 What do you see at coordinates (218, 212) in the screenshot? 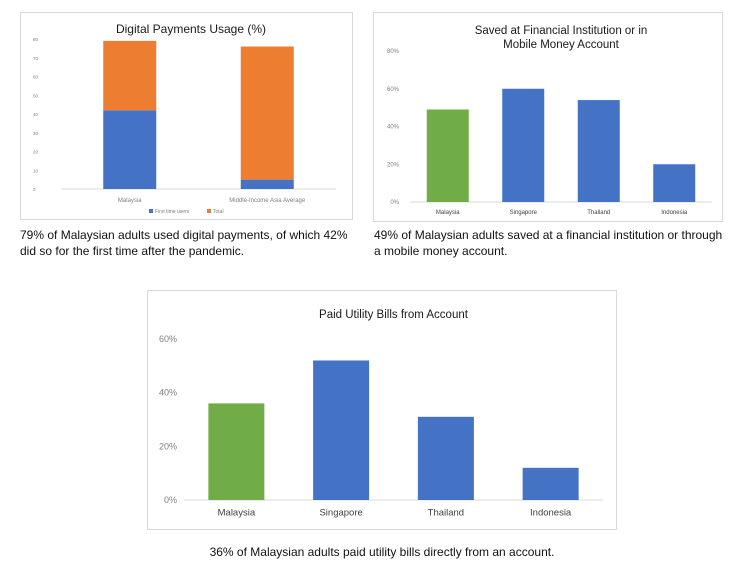
I see `legend-label-1: Total` at bounding box center [218, 212].